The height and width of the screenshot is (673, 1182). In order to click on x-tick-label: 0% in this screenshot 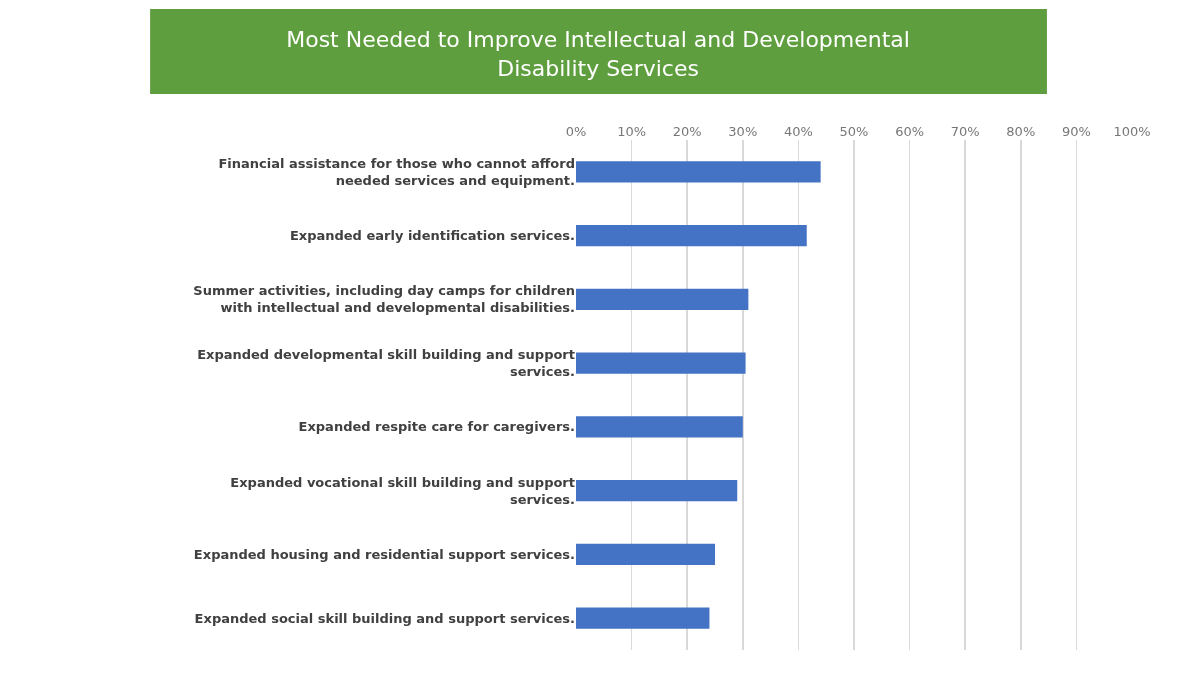, I will do `click(576, 132)`.